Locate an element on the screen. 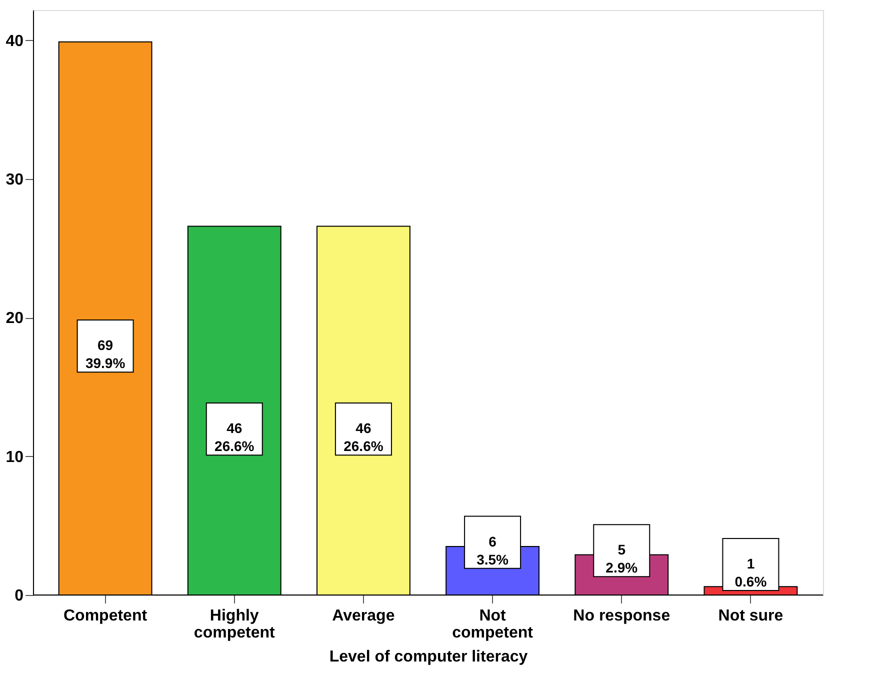 The width and height of the screenshot is (878, 679). x-tick-label: No response is located at coordinates (621, 616).